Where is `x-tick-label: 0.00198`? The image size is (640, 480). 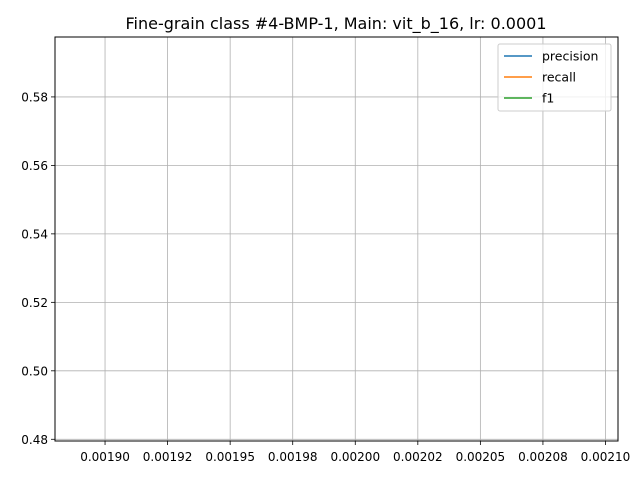 x-tick-label: 0.00198 is located at coordinates (293, 457).